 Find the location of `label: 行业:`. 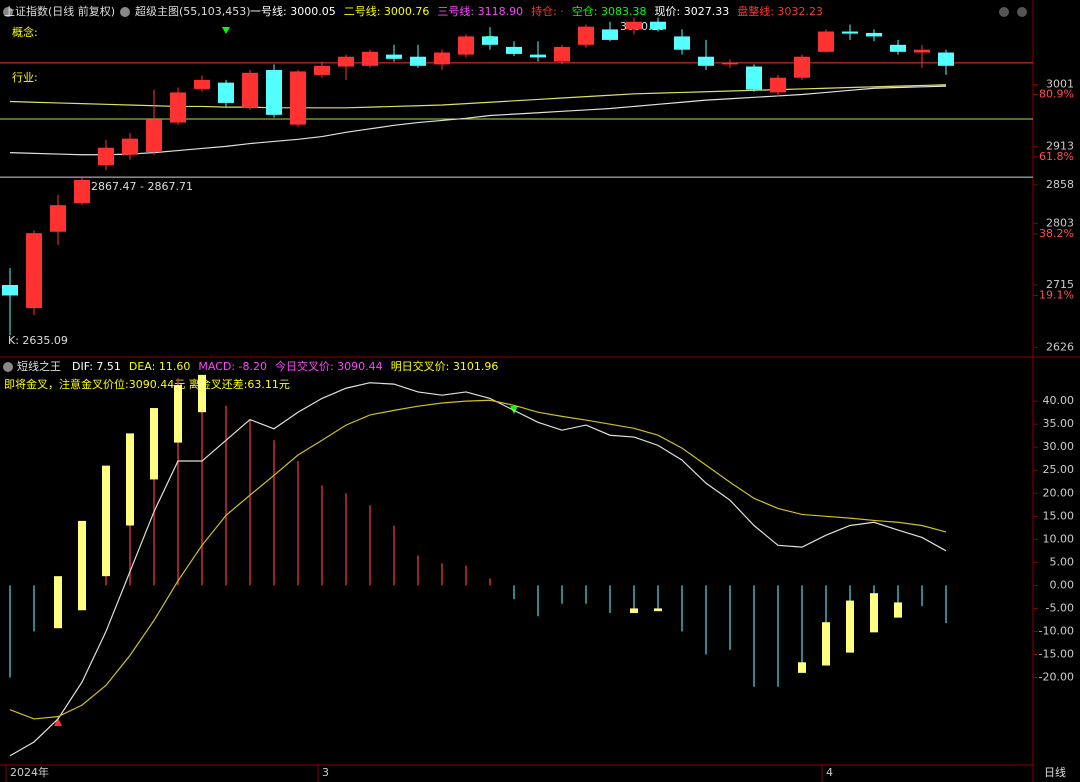

label: 行业: is located at coordinates (25, 77).